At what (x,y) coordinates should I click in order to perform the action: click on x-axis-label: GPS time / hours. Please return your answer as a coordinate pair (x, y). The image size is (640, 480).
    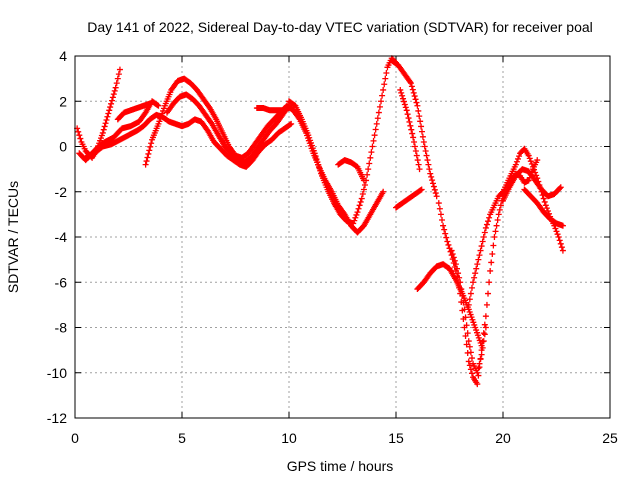
    Looking at the image, I should click on (340, 466).